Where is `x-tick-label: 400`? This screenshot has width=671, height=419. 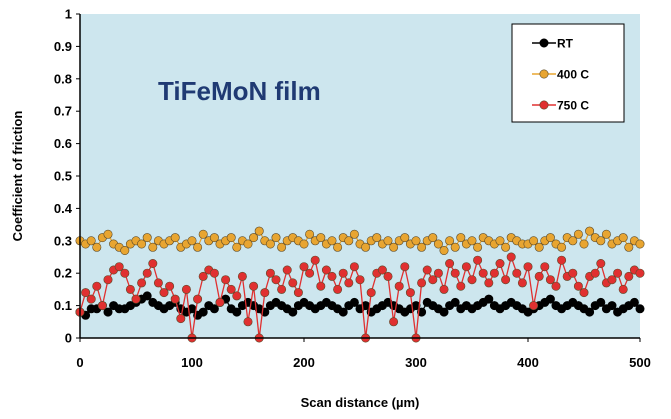
x-tick-label: 400 is located at coordinates (528, 362).